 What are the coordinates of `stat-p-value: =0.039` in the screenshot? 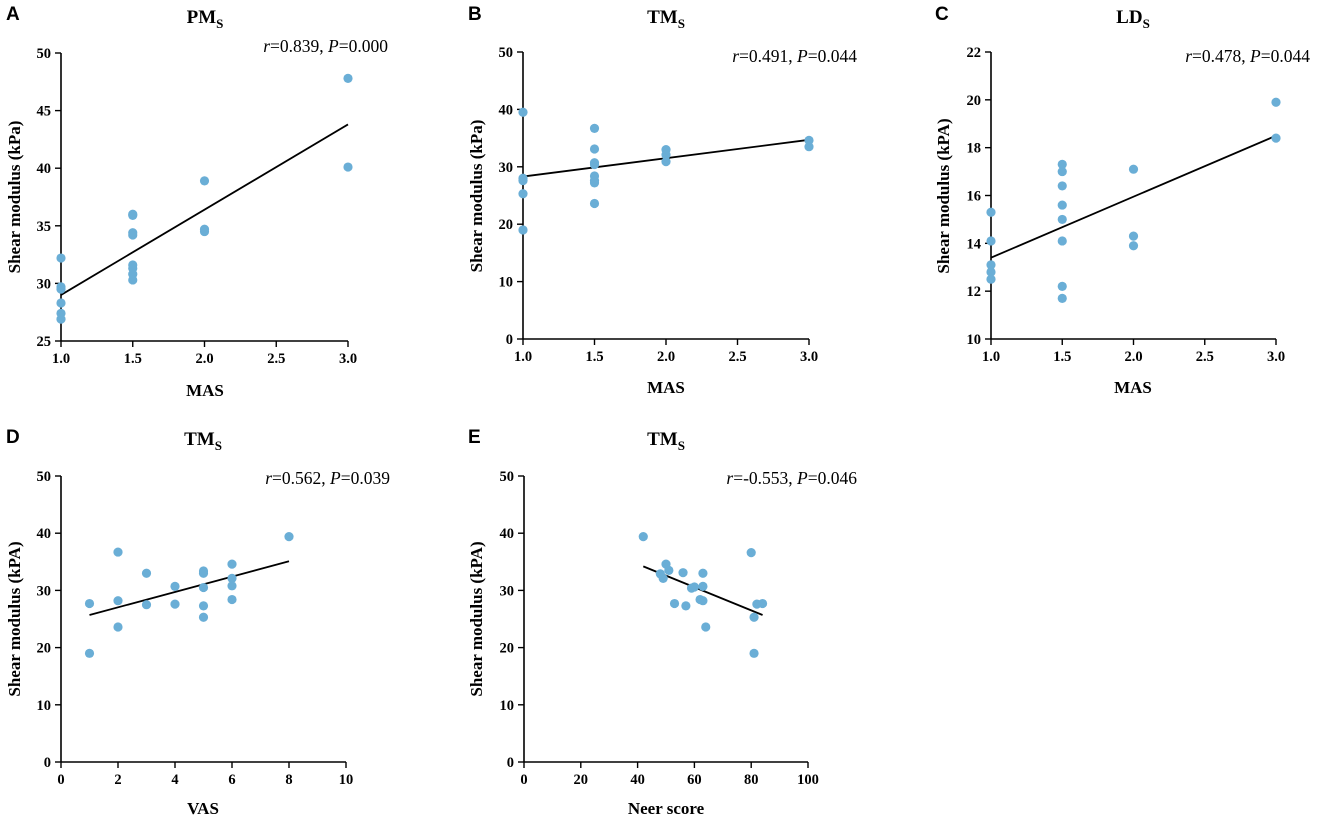 It's located at (365, 478).